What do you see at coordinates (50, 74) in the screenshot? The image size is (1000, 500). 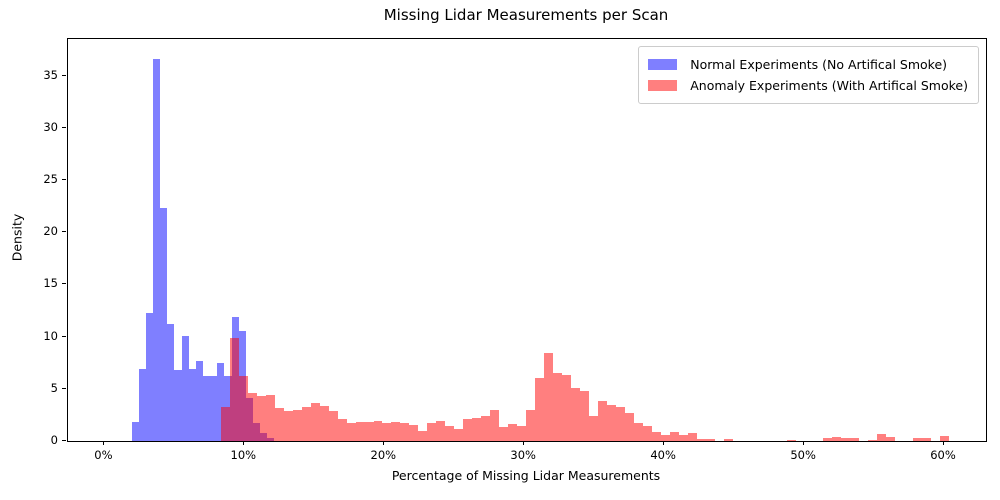 I see `y-tick-label: 35` at bounding box center [50, 74].